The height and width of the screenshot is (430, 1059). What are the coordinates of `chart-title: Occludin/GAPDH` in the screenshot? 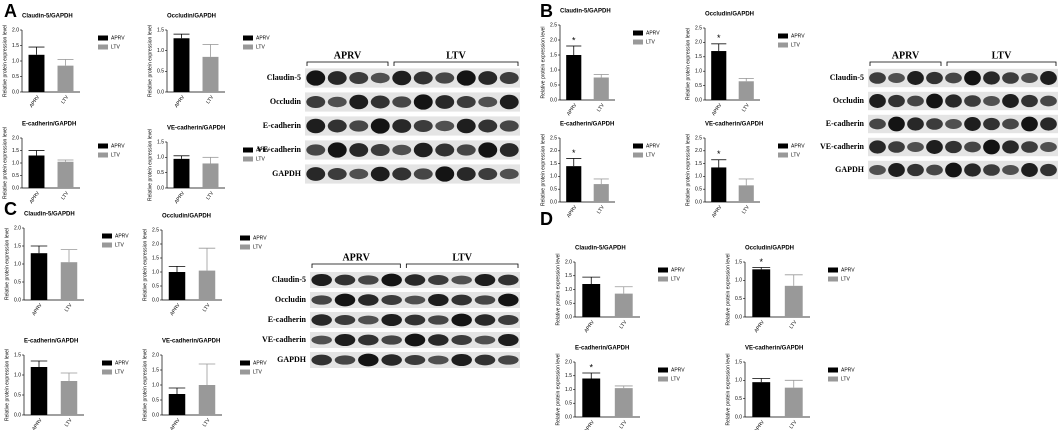 It's located at (769, 249).